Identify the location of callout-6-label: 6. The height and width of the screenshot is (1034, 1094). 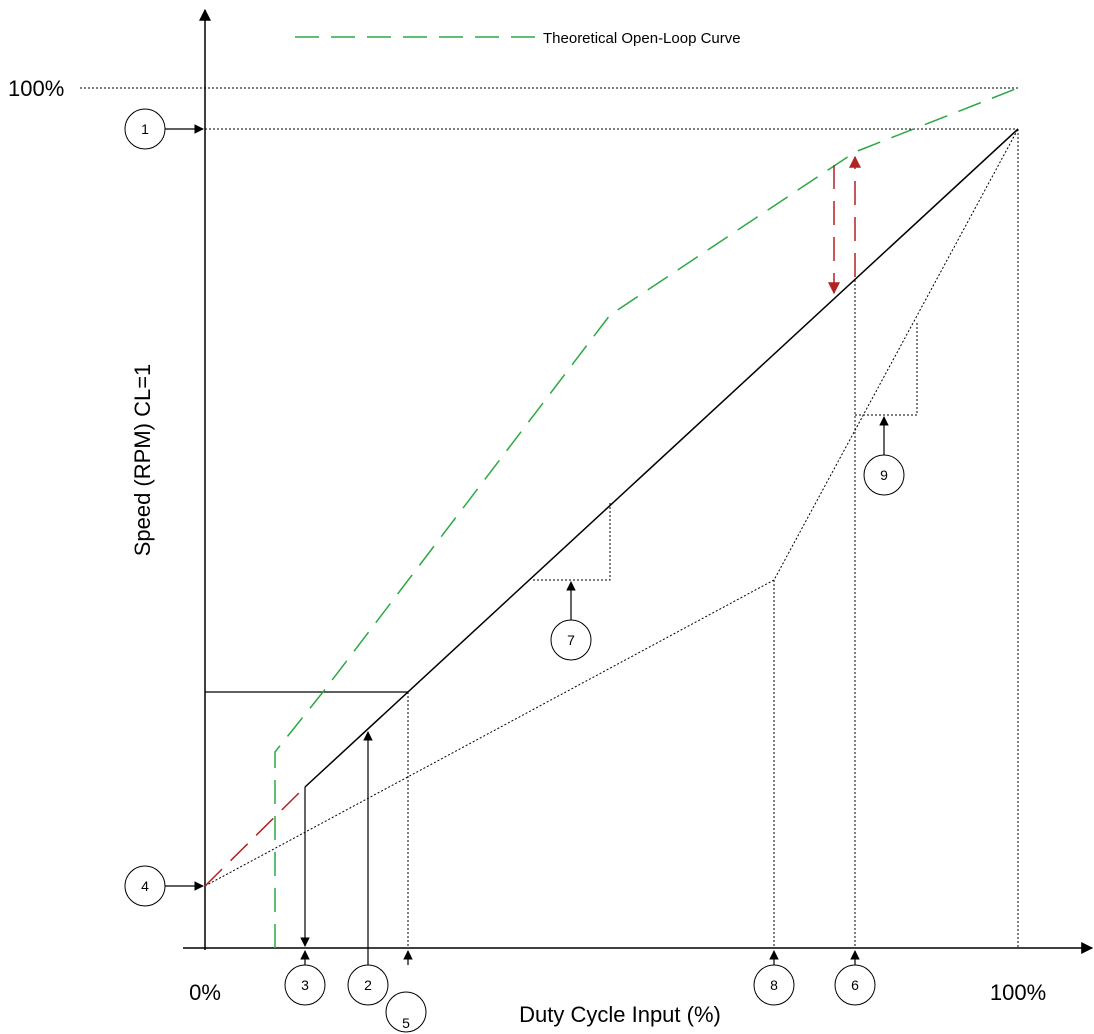
(855, 985).